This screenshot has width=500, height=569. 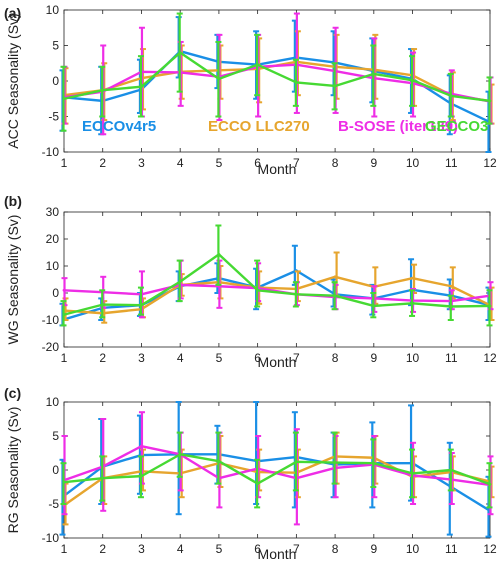 I want to click on legend-entry: ECCOv4r5, so click(x=119, y=126).